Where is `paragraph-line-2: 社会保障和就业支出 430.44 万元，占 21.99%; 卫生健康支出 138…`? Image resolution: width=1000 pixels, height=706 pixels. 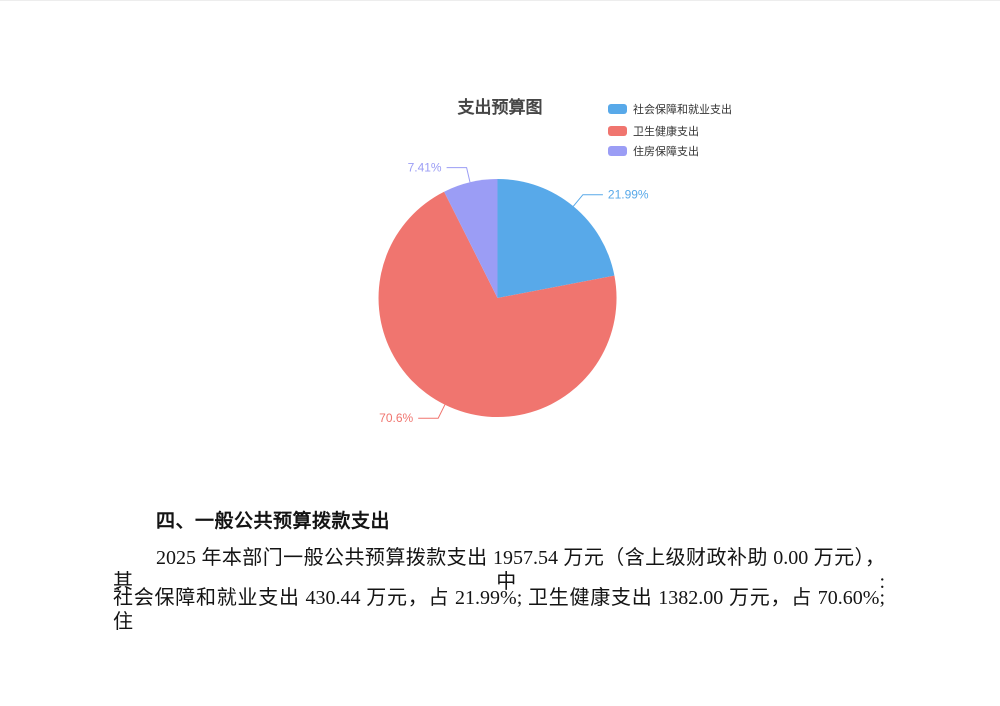 paragraph-line-2: 社会保障和就业支出 430.44 万元，占 21.99%; 卫生健康支出 138… is located at coordinates (499, 610).